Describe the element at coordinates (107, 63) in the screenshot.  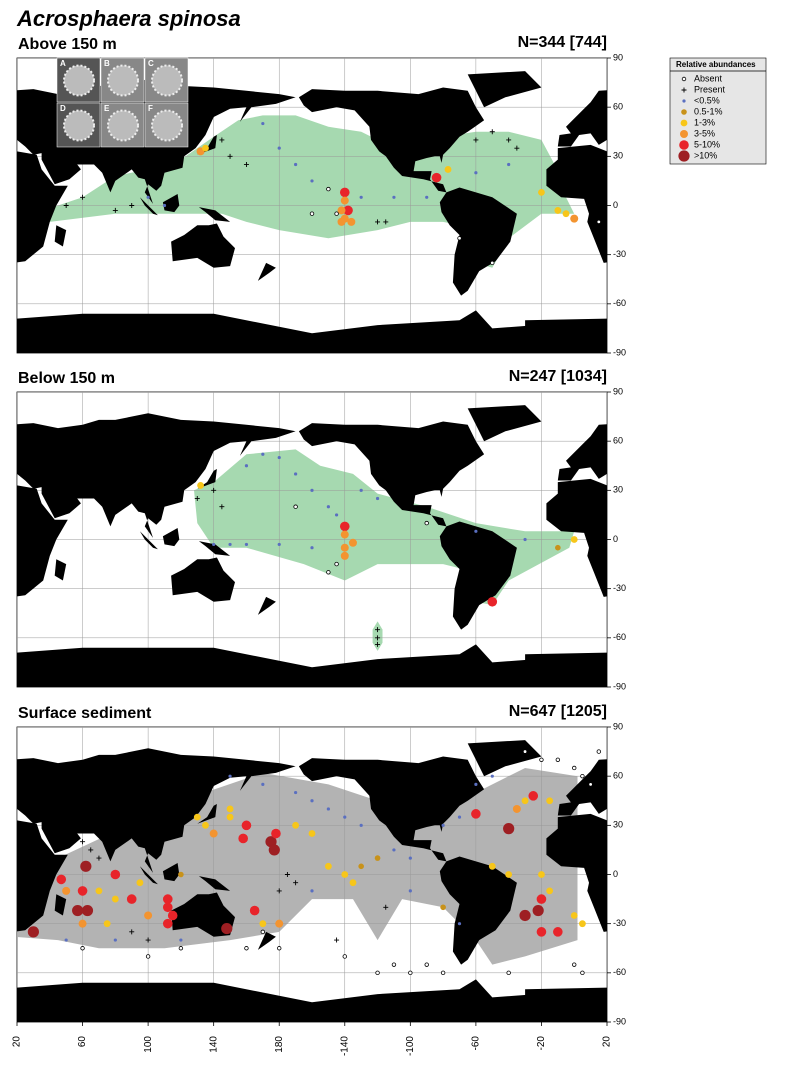
I see `photo-label: B` at that location.